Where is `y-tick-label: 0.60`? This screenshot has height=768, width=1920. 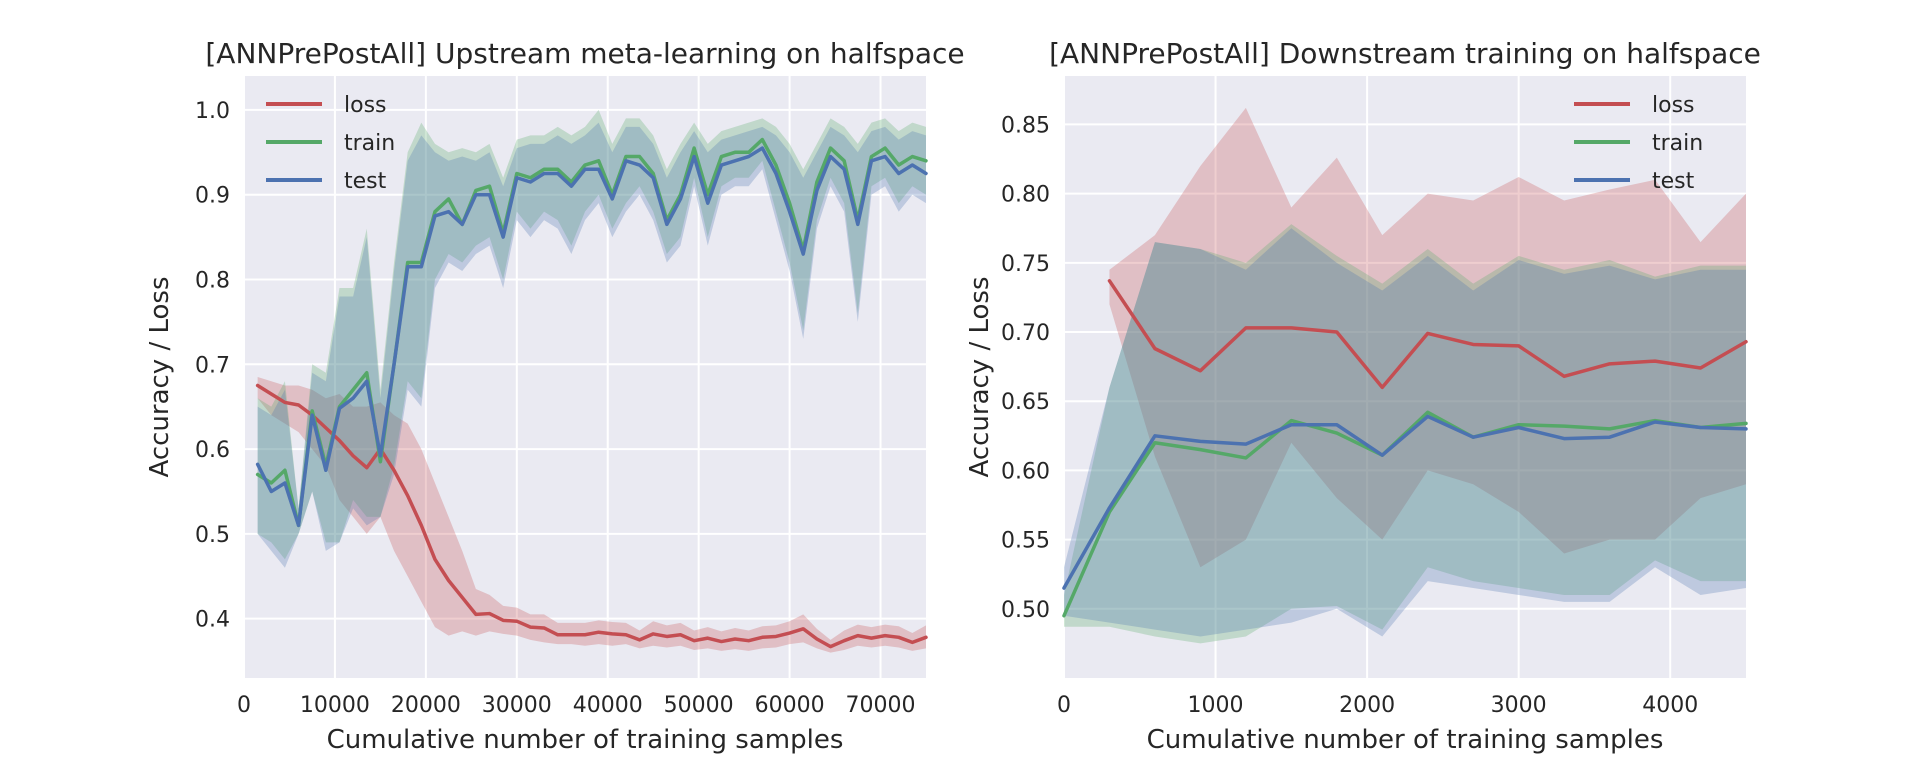 y-tick-label: 0.60 is located at coordinates (1025, 471).